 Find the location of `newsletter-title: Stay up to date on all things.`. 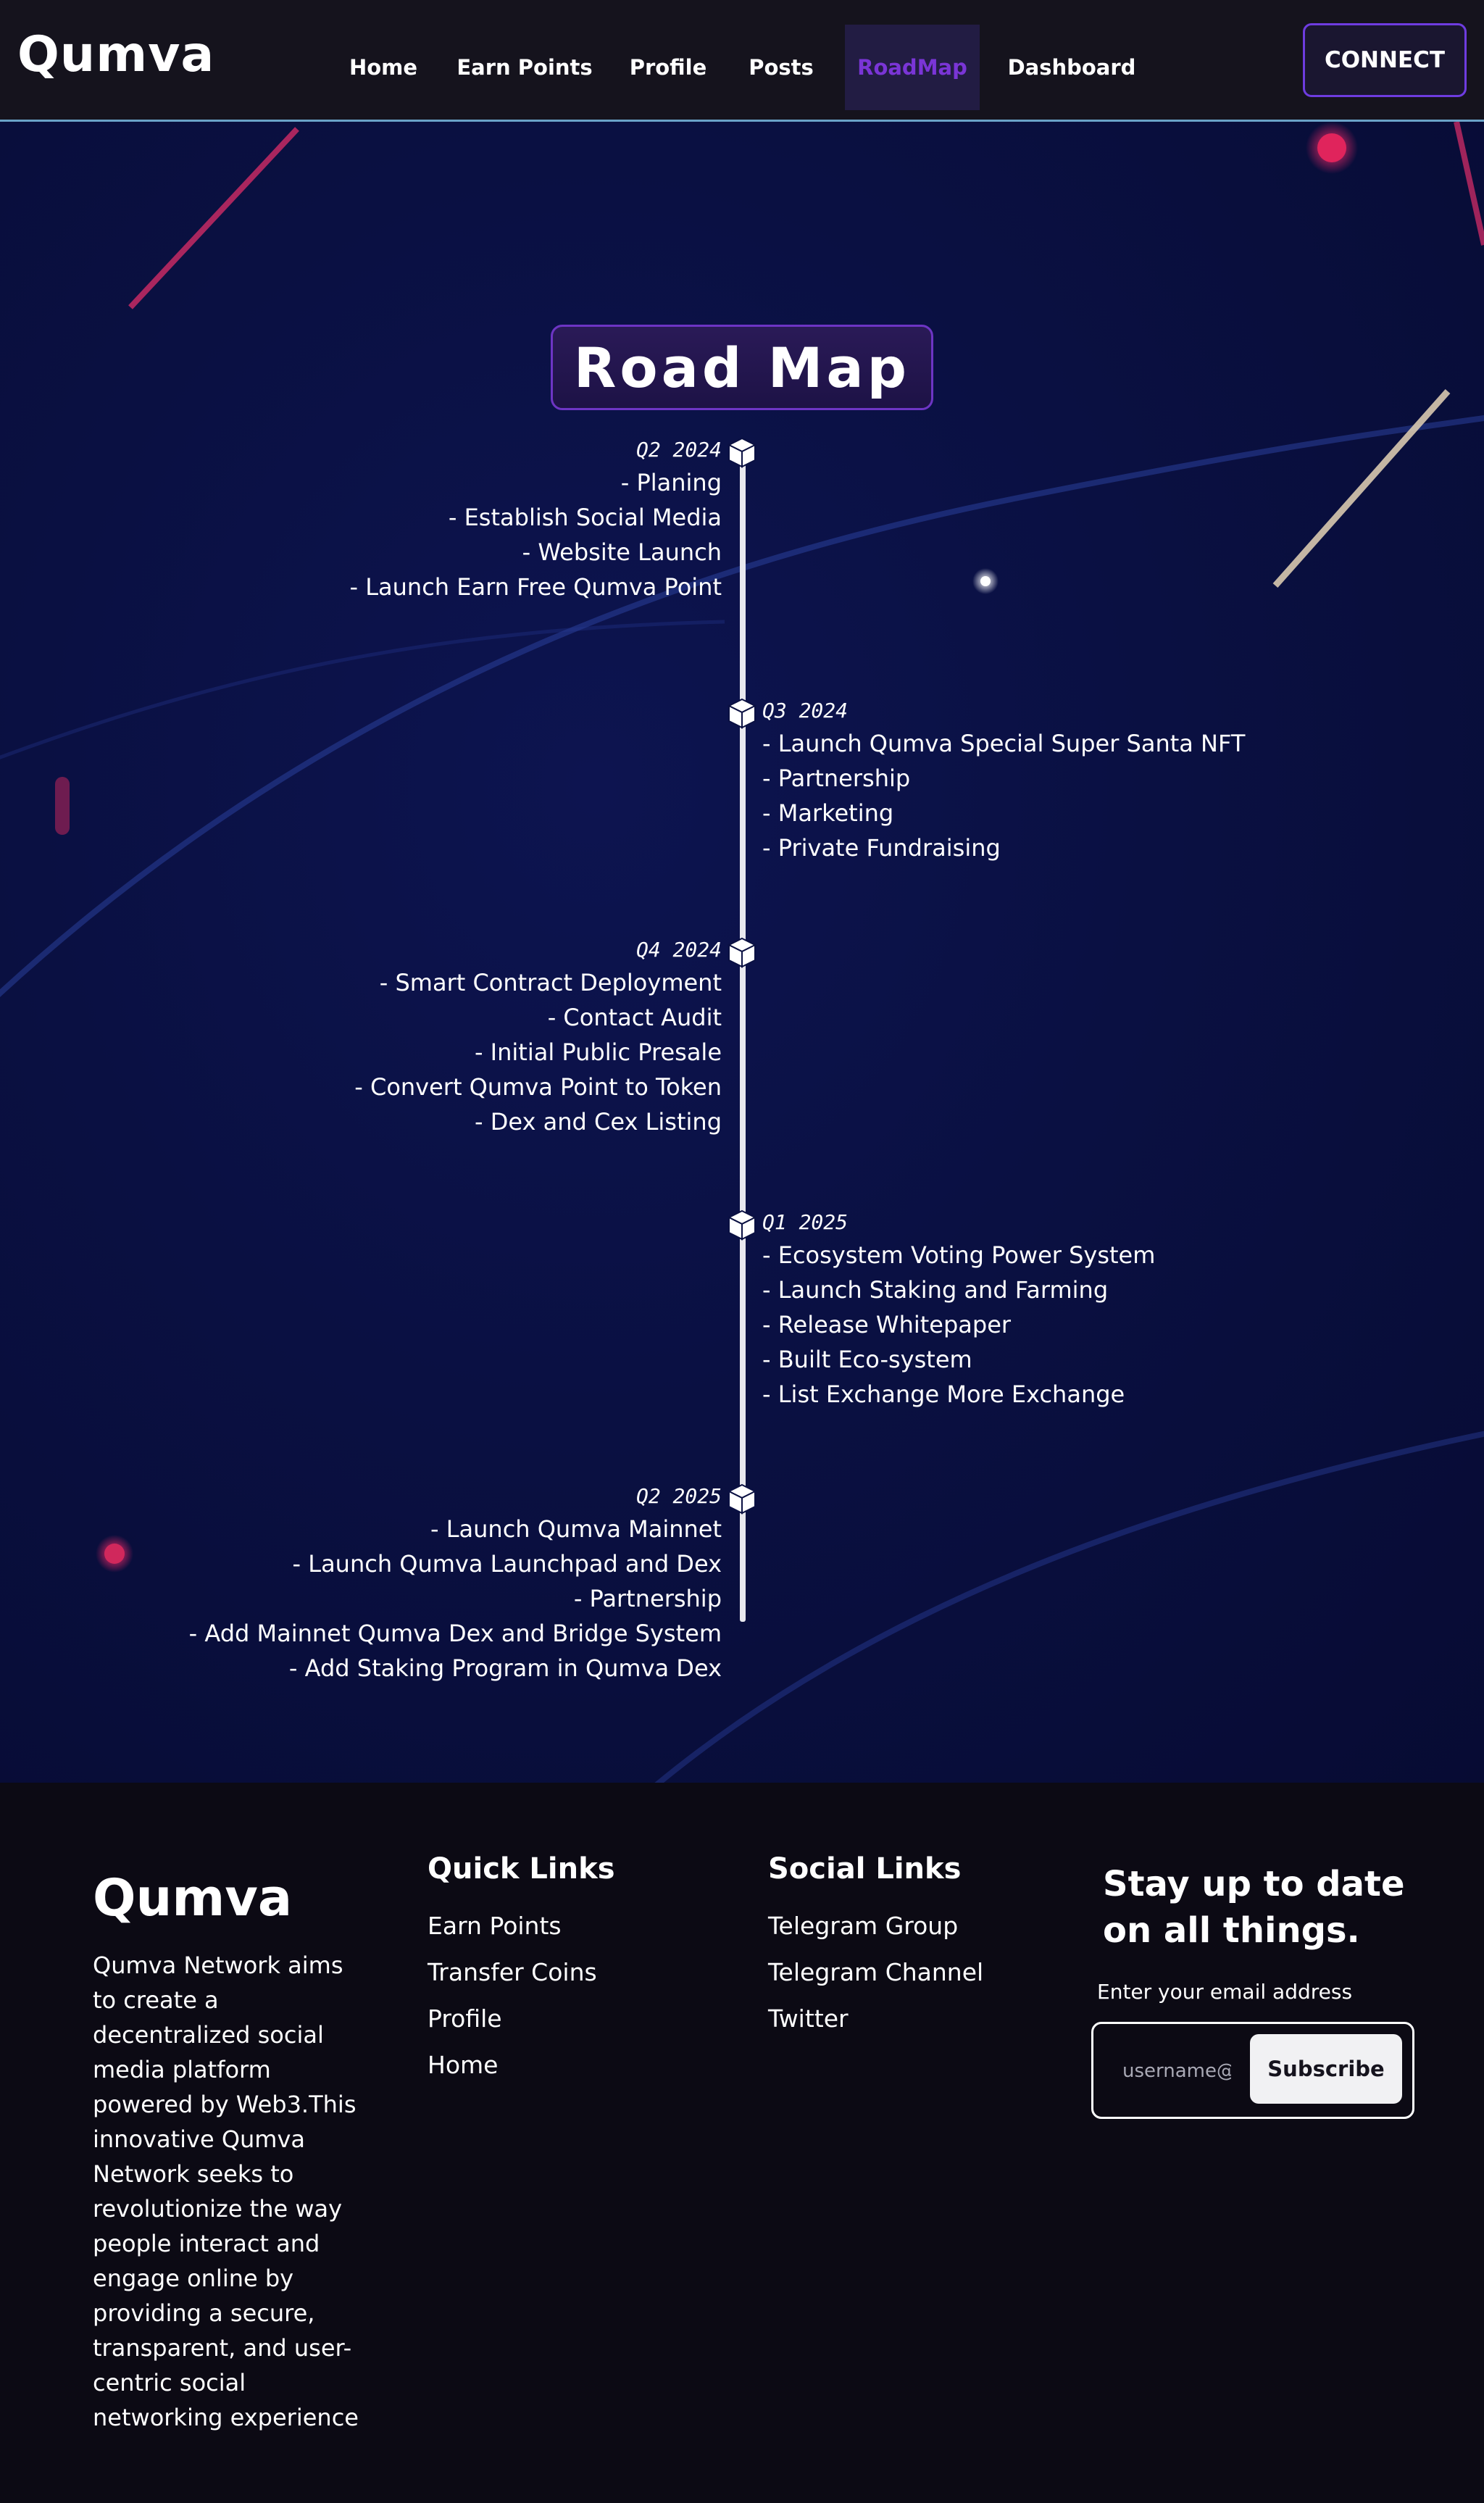

newsletter-title: Stay up to date on all things. is located at coordinates (1254, 1907).